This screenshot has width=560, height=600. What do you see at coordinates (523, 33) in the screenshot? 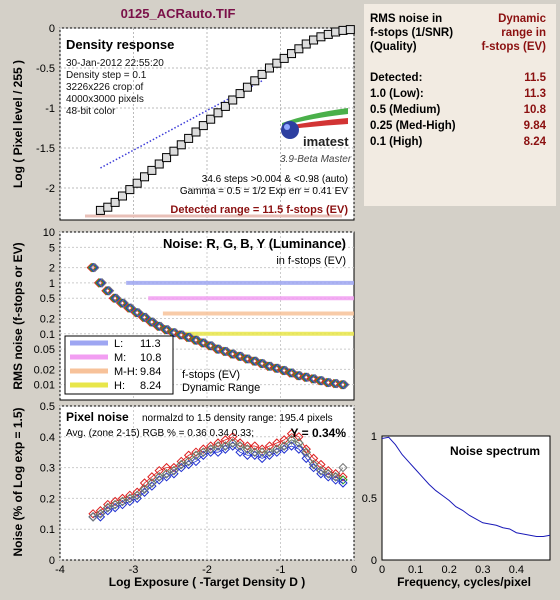
I see `summary-header-line: range in` at bounding box center [523, 33].